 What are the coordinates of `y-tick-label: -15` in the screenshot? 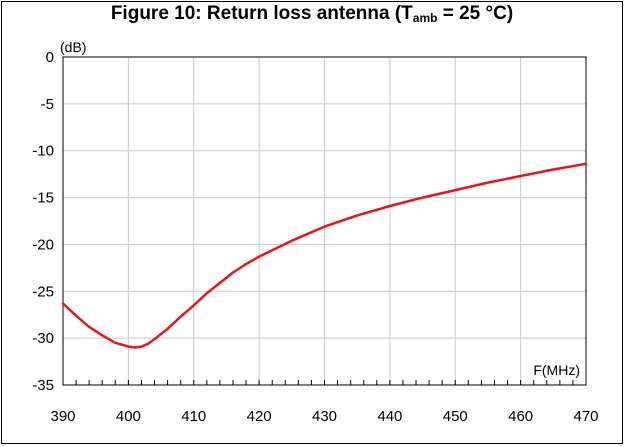 It's located at (43, 198).